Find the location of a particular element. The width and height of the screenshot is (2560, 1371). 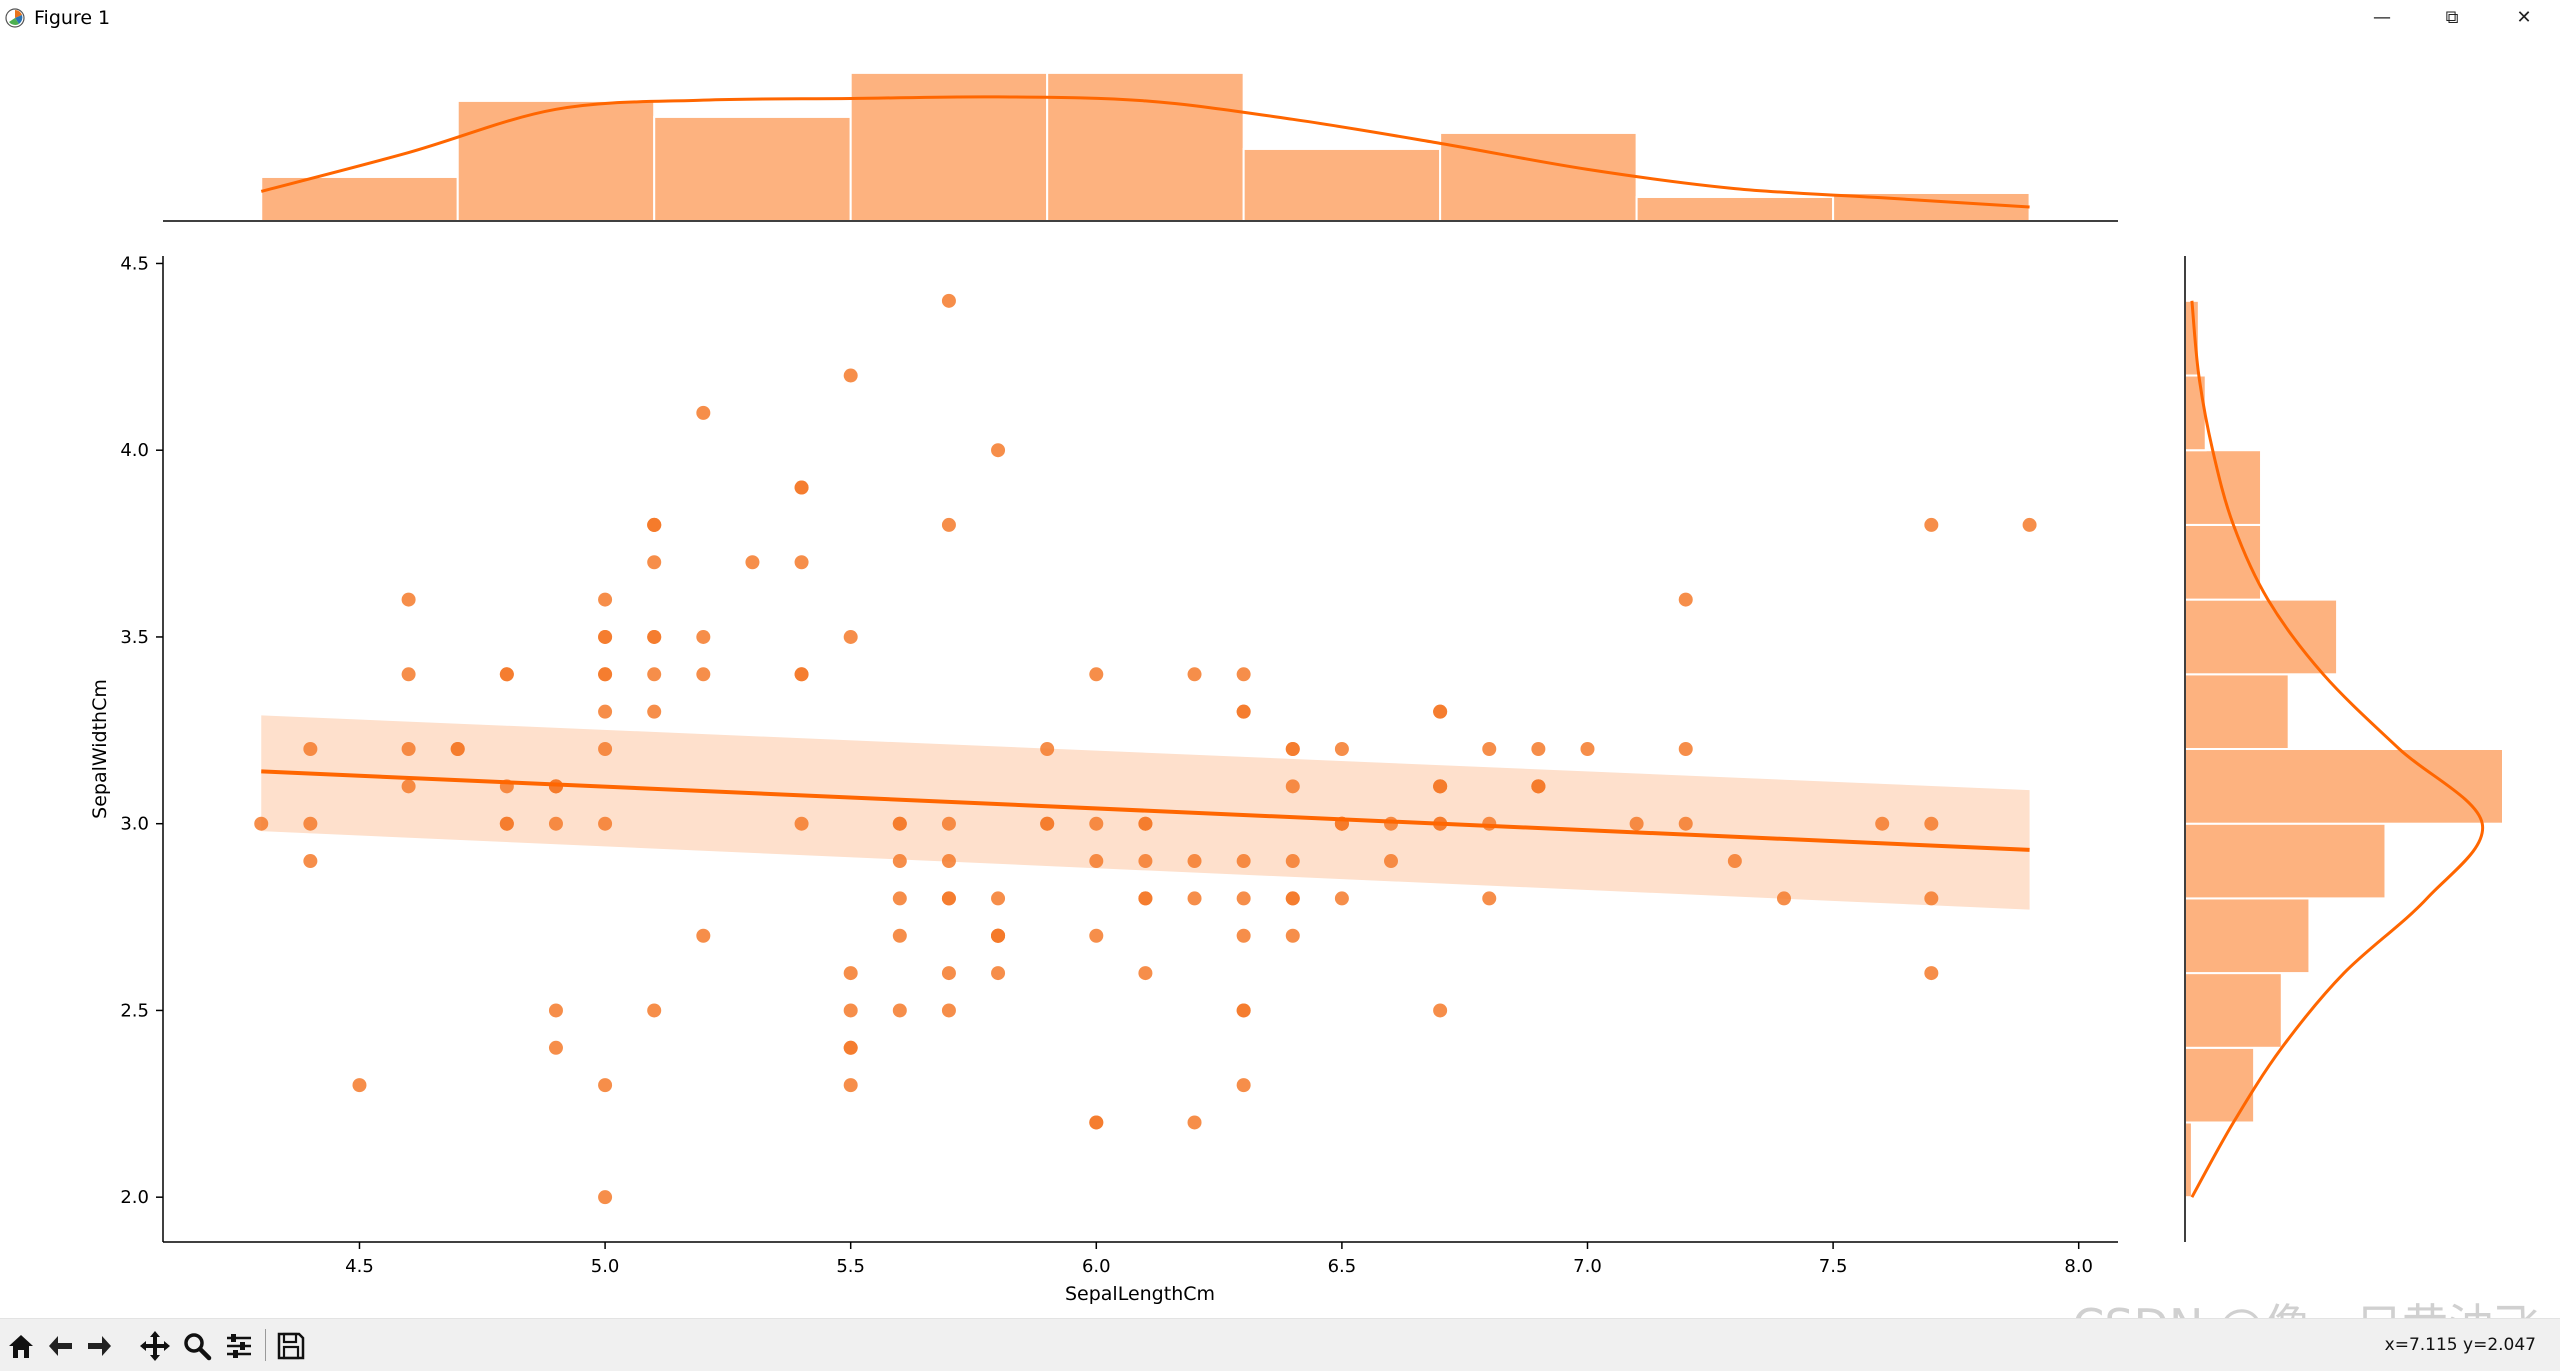

zoom-icon is located at coordinates (198, 1347).